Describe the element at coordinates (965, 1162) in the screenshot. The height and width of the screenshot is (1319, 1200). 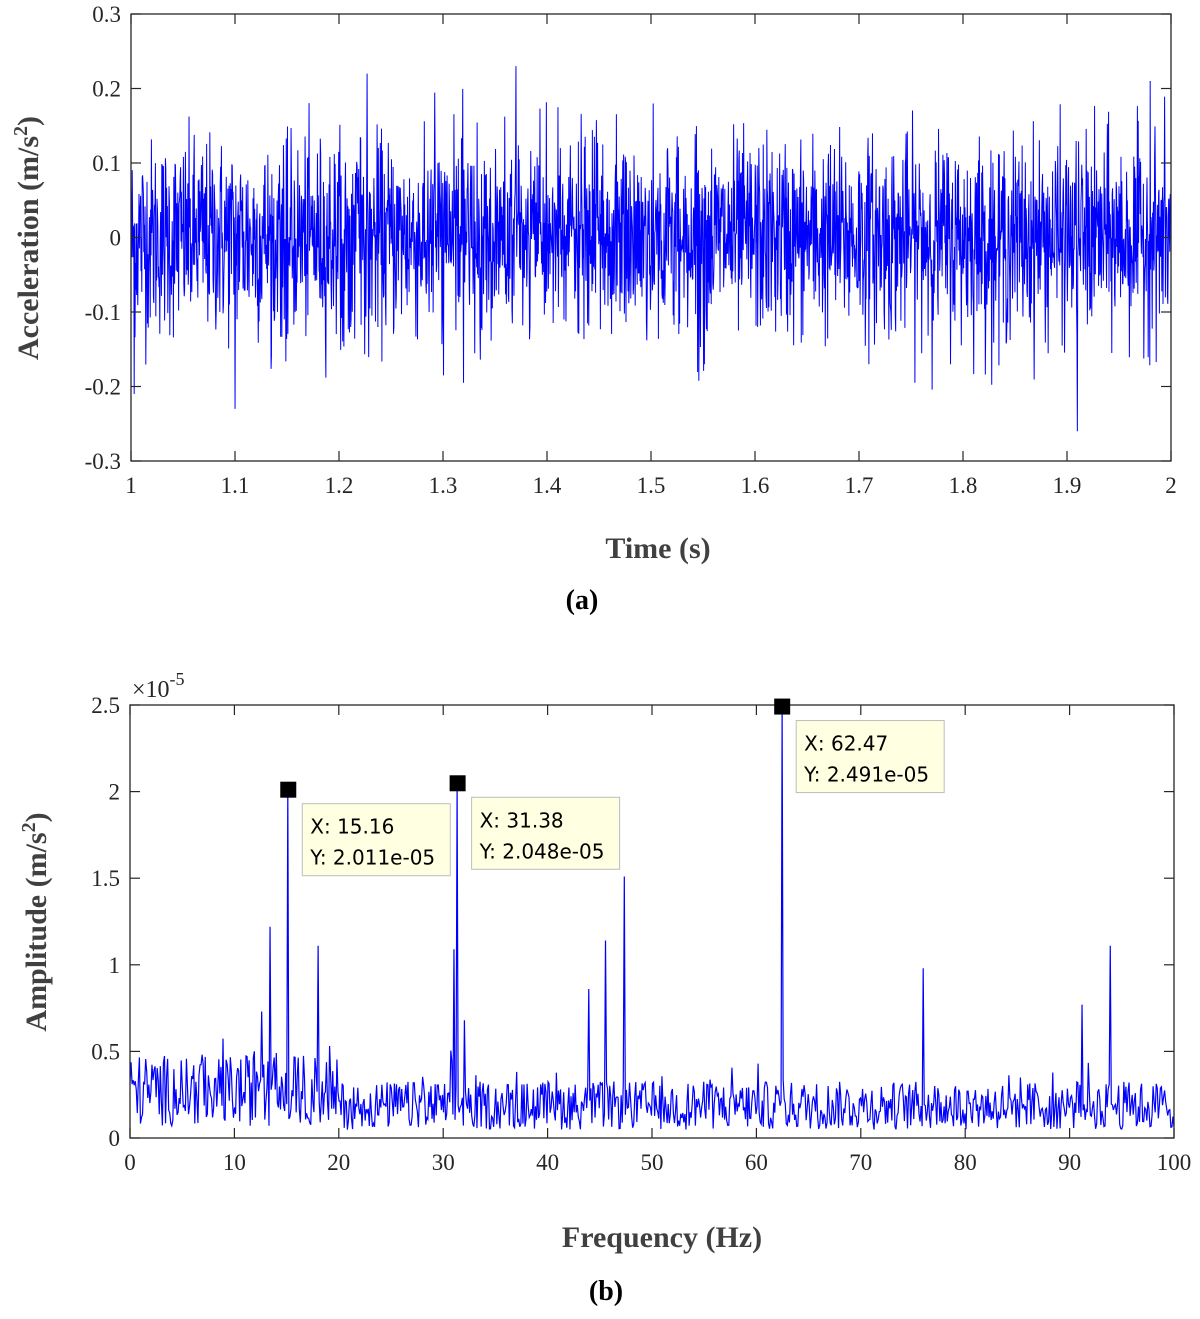
I see `b-x-tick-label: 80` at that location.